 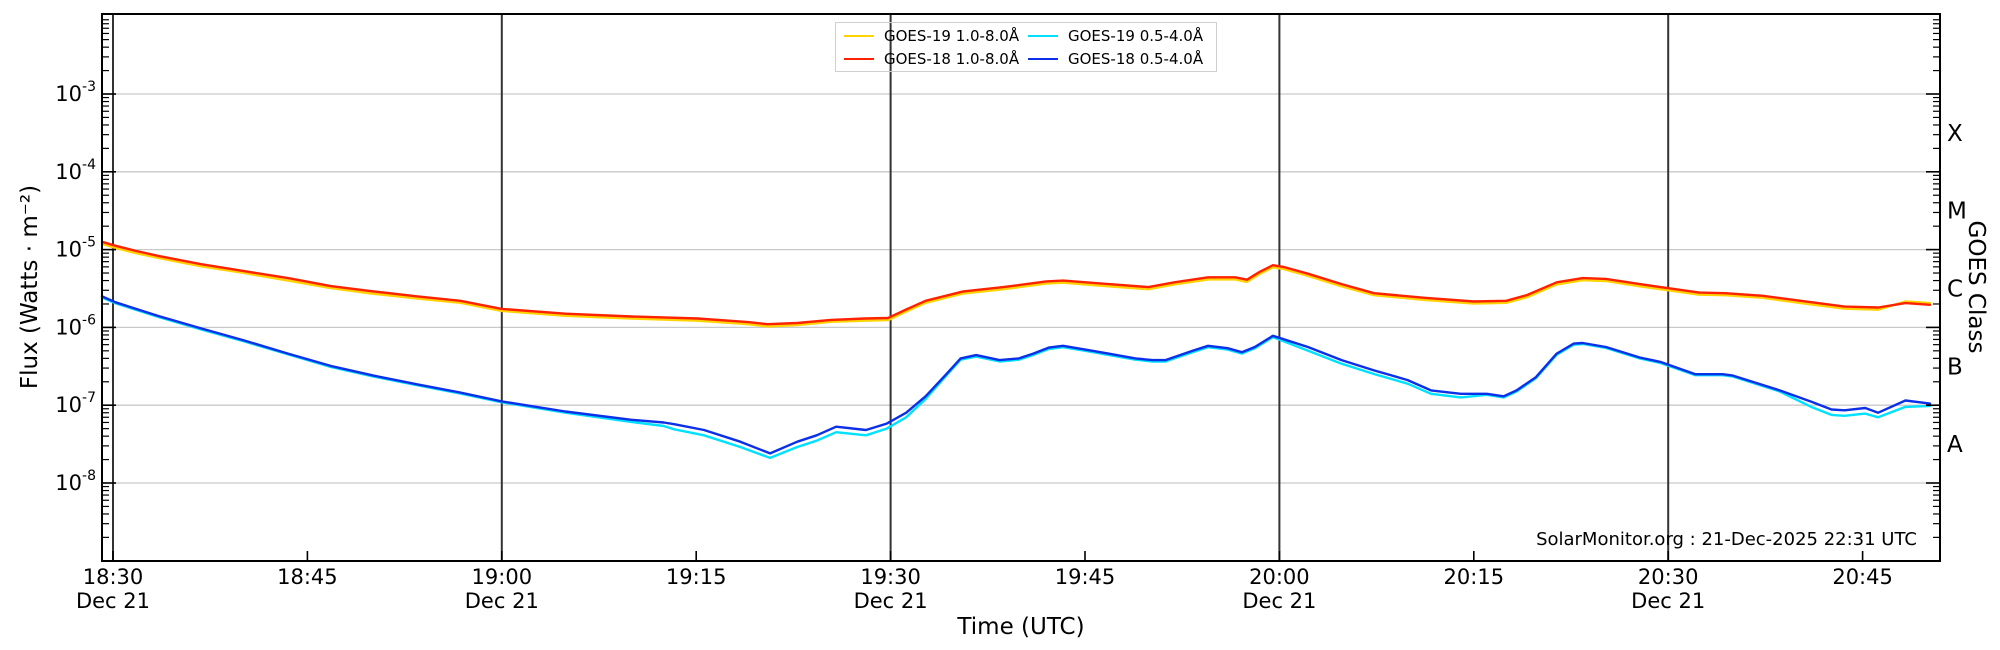 What do you see at coordinates (1668, 577) in the screenshot?
I see `x-tick-label: 20:30` at bounding box center [1668, 577].